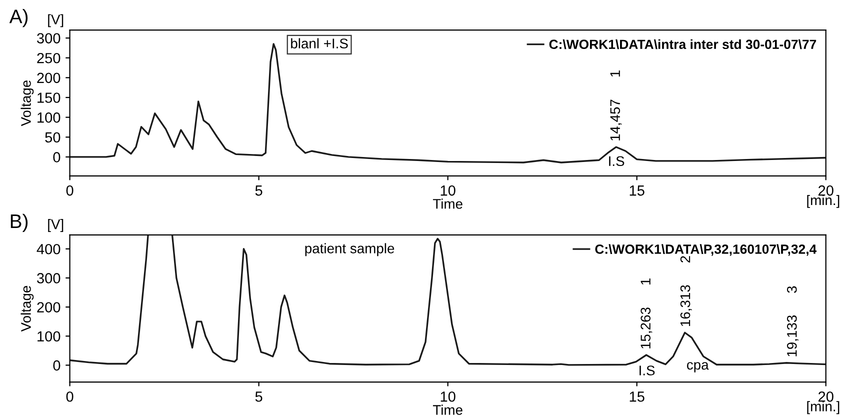 Image resolution: width=841 pixels, height=418 pixels. I want to click on legend-label: C:\WORK1\DATA\P,32,160107\P,32,4, so click(706, 250).